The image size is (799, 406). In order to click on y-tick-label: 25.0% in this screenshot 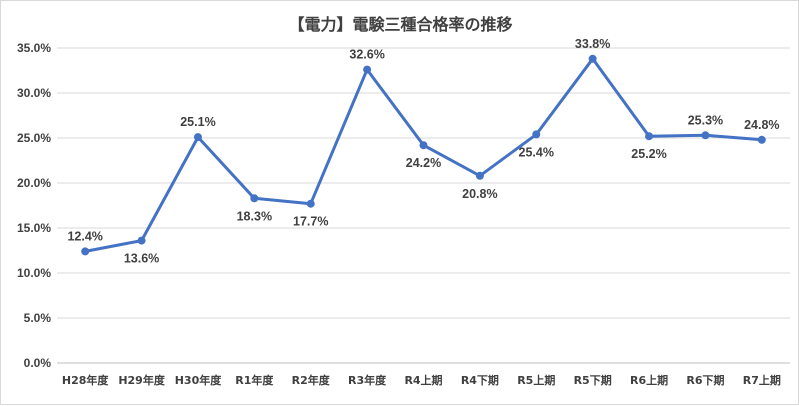, I will do `click(34, 138)`.